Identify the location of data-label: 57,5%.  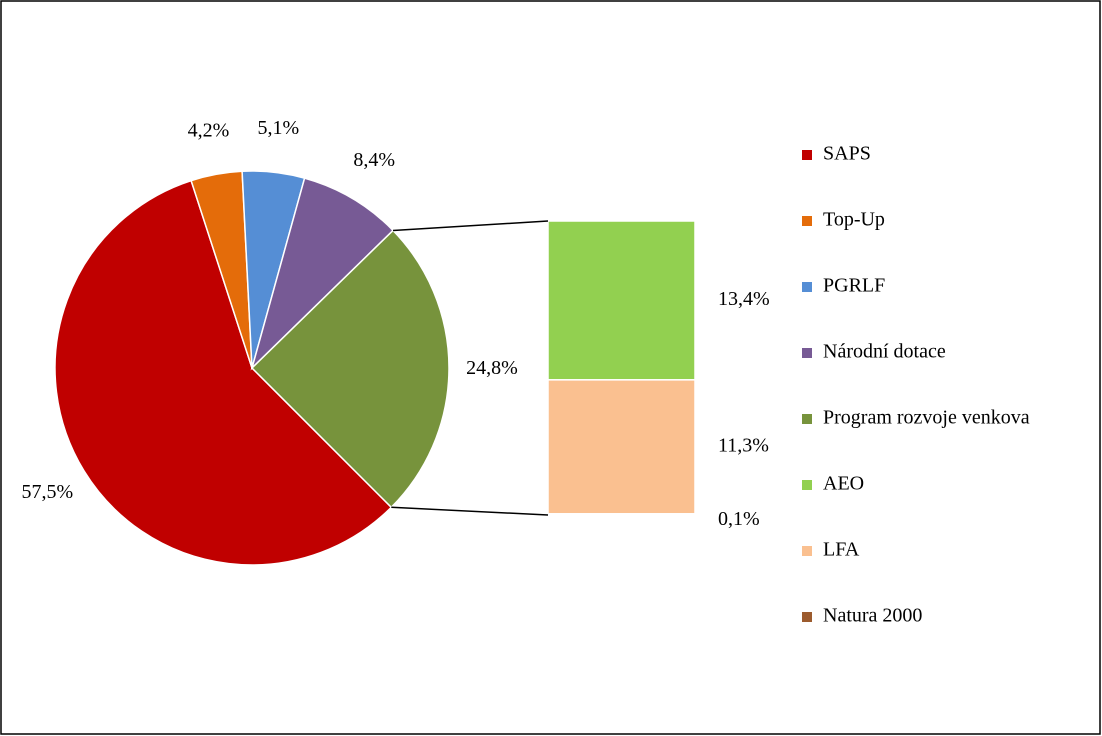
(48, 492).